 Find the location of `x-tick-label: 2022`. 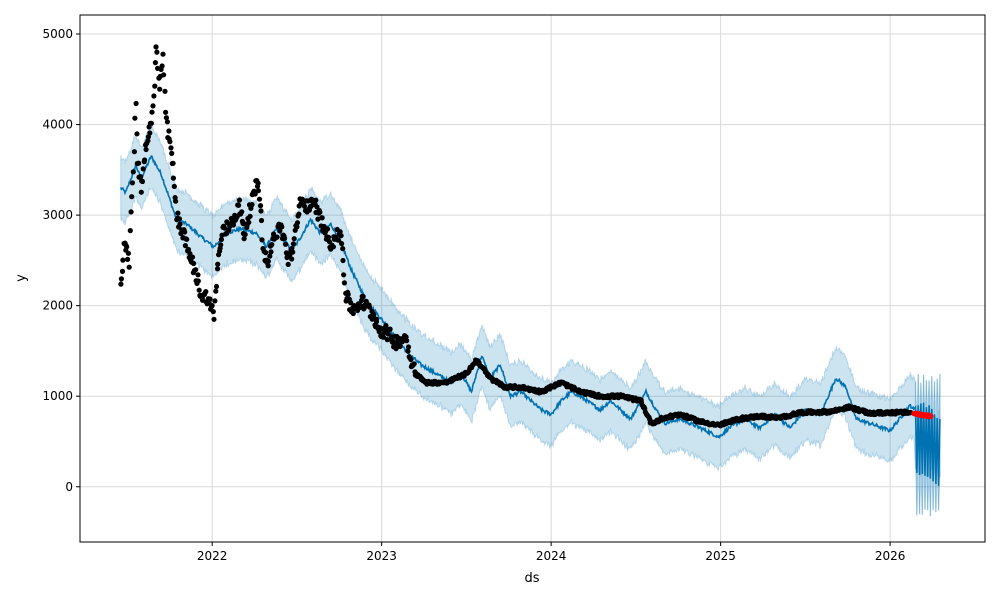

x-tick-label: 2022 is located at coordinates (212, 556).